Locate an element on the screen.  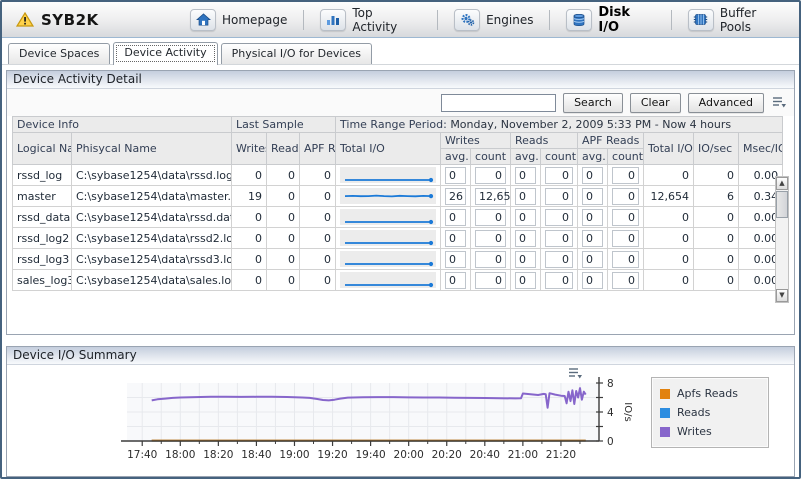
legend-swatch is located at coordinates (665, 412).